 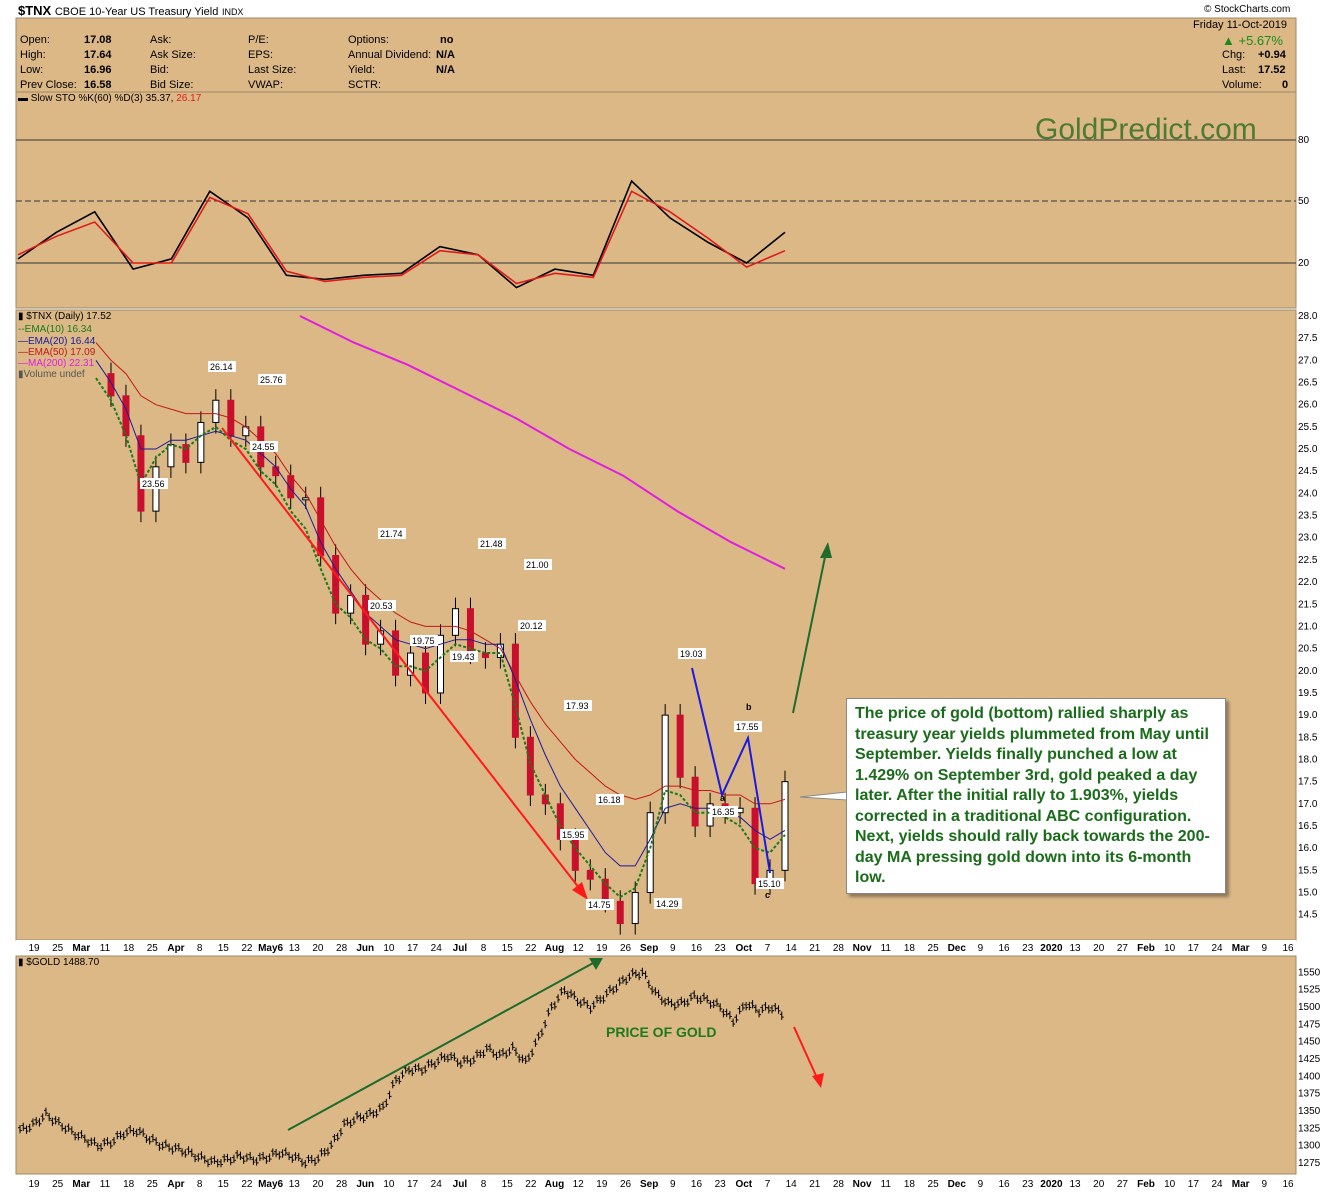 I want to click on x-tick-label: 20, so click(x=1099, y=1184).